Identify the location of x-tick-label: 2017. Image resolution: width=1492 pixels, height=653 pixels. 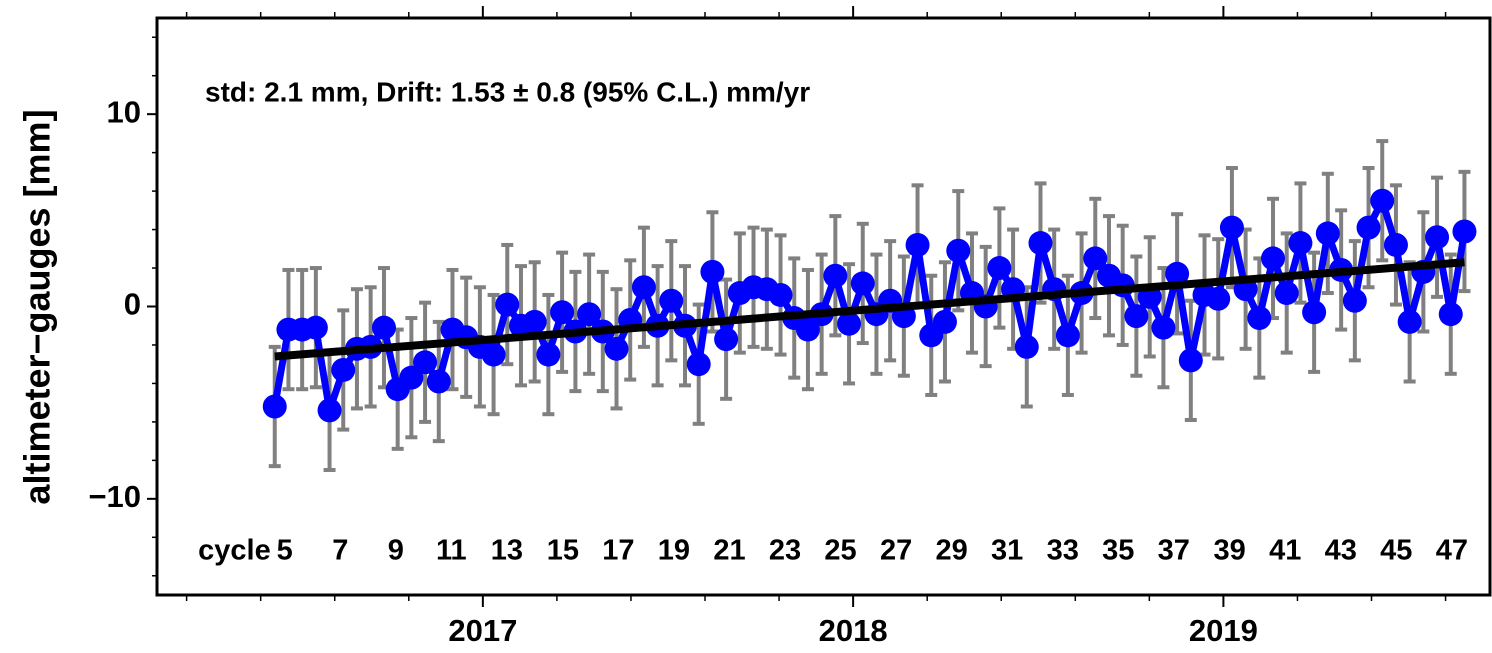
(482, 630).